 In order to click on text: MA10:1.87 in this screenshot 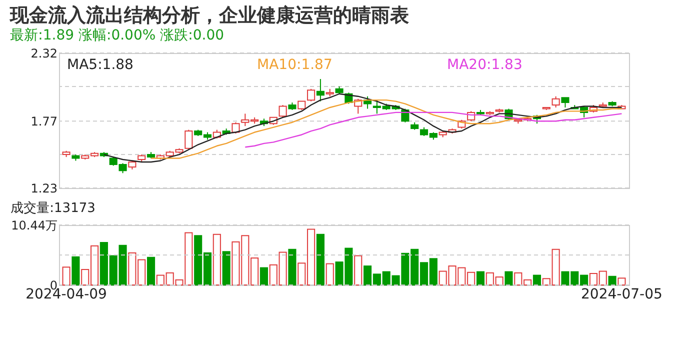, I will do `click(294, 65)`.